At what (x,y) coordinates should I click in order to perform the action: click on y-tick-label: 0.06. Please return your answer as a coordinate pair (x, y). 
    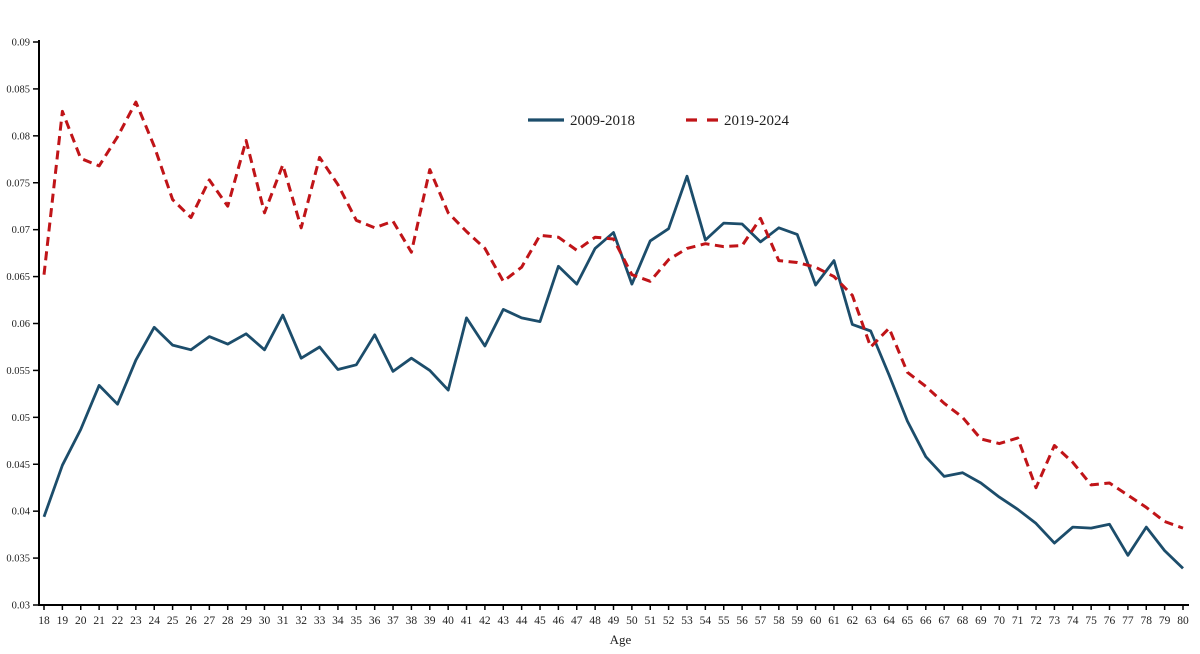
    Looking at the image, I should click on (21, 324).